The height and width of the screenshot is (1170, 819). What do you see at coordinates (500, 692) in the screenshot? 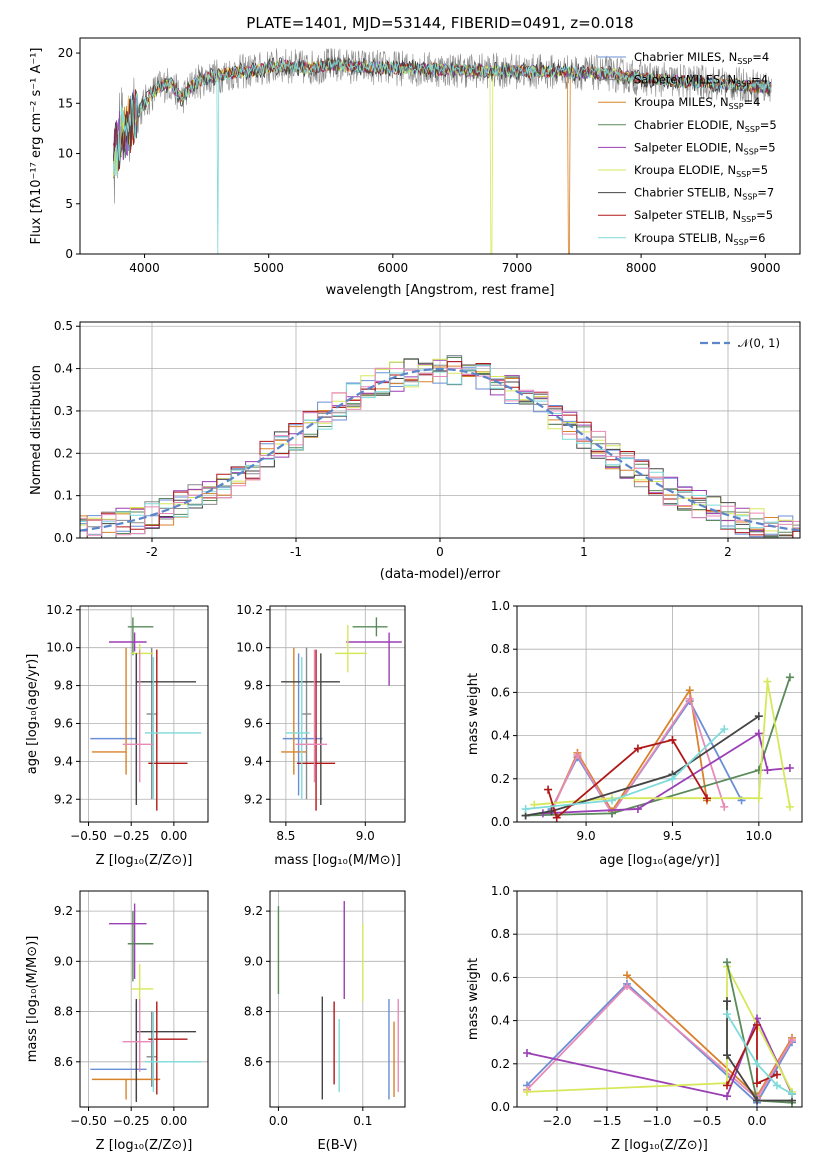
I see `y-tick-label: 0.6` at bounding box center [500, 692].